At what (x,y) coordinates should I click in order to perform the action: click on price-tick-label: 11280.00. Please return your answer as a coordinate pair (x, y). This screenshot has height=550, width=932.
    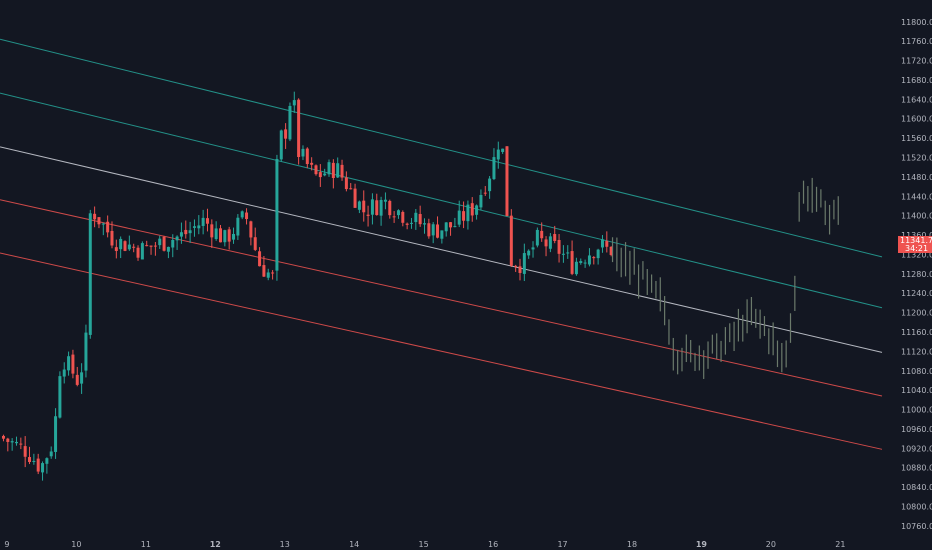
    Looking at the image, I should click on (916, 274).